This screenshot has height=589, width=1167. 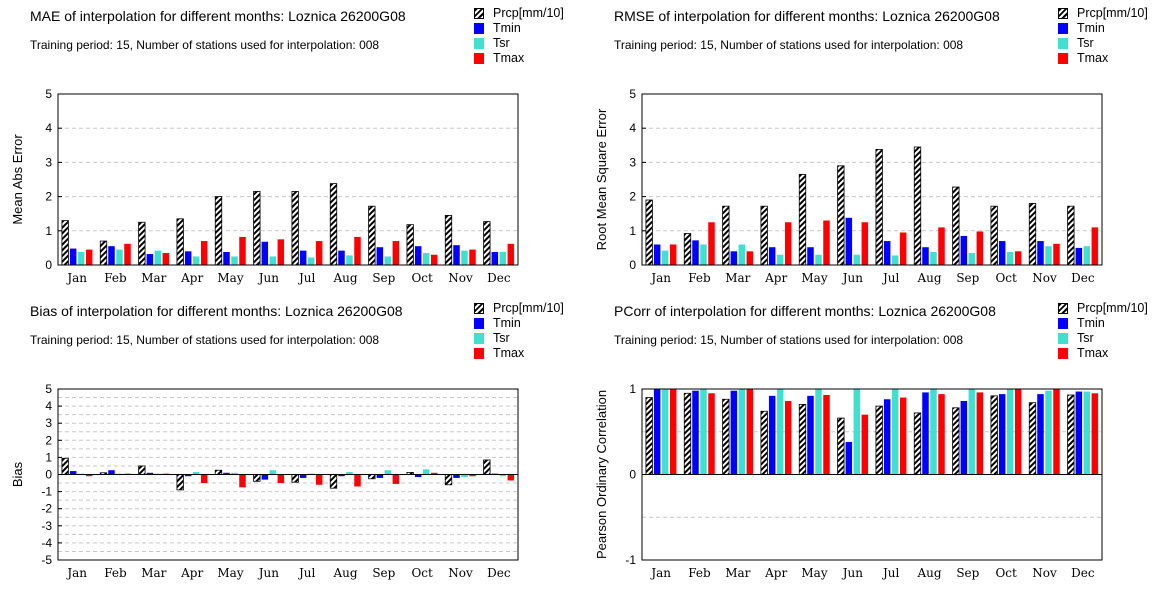 I want to click on bar-tsr-mar, so click(x=742, y=432).